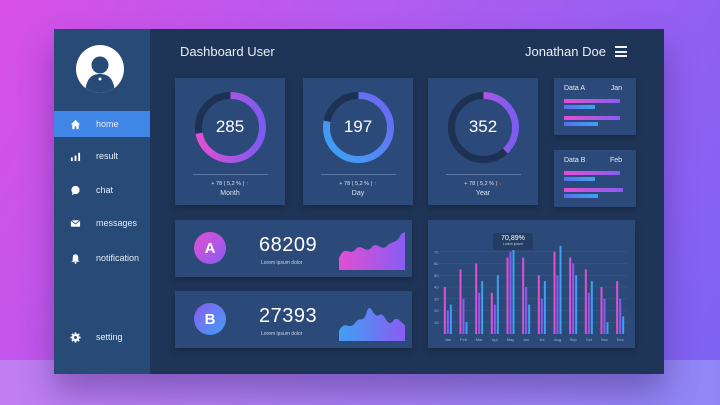 The image size is (720, 405). I want to click on sidebar-item-setting: setting, so click(102, 337).